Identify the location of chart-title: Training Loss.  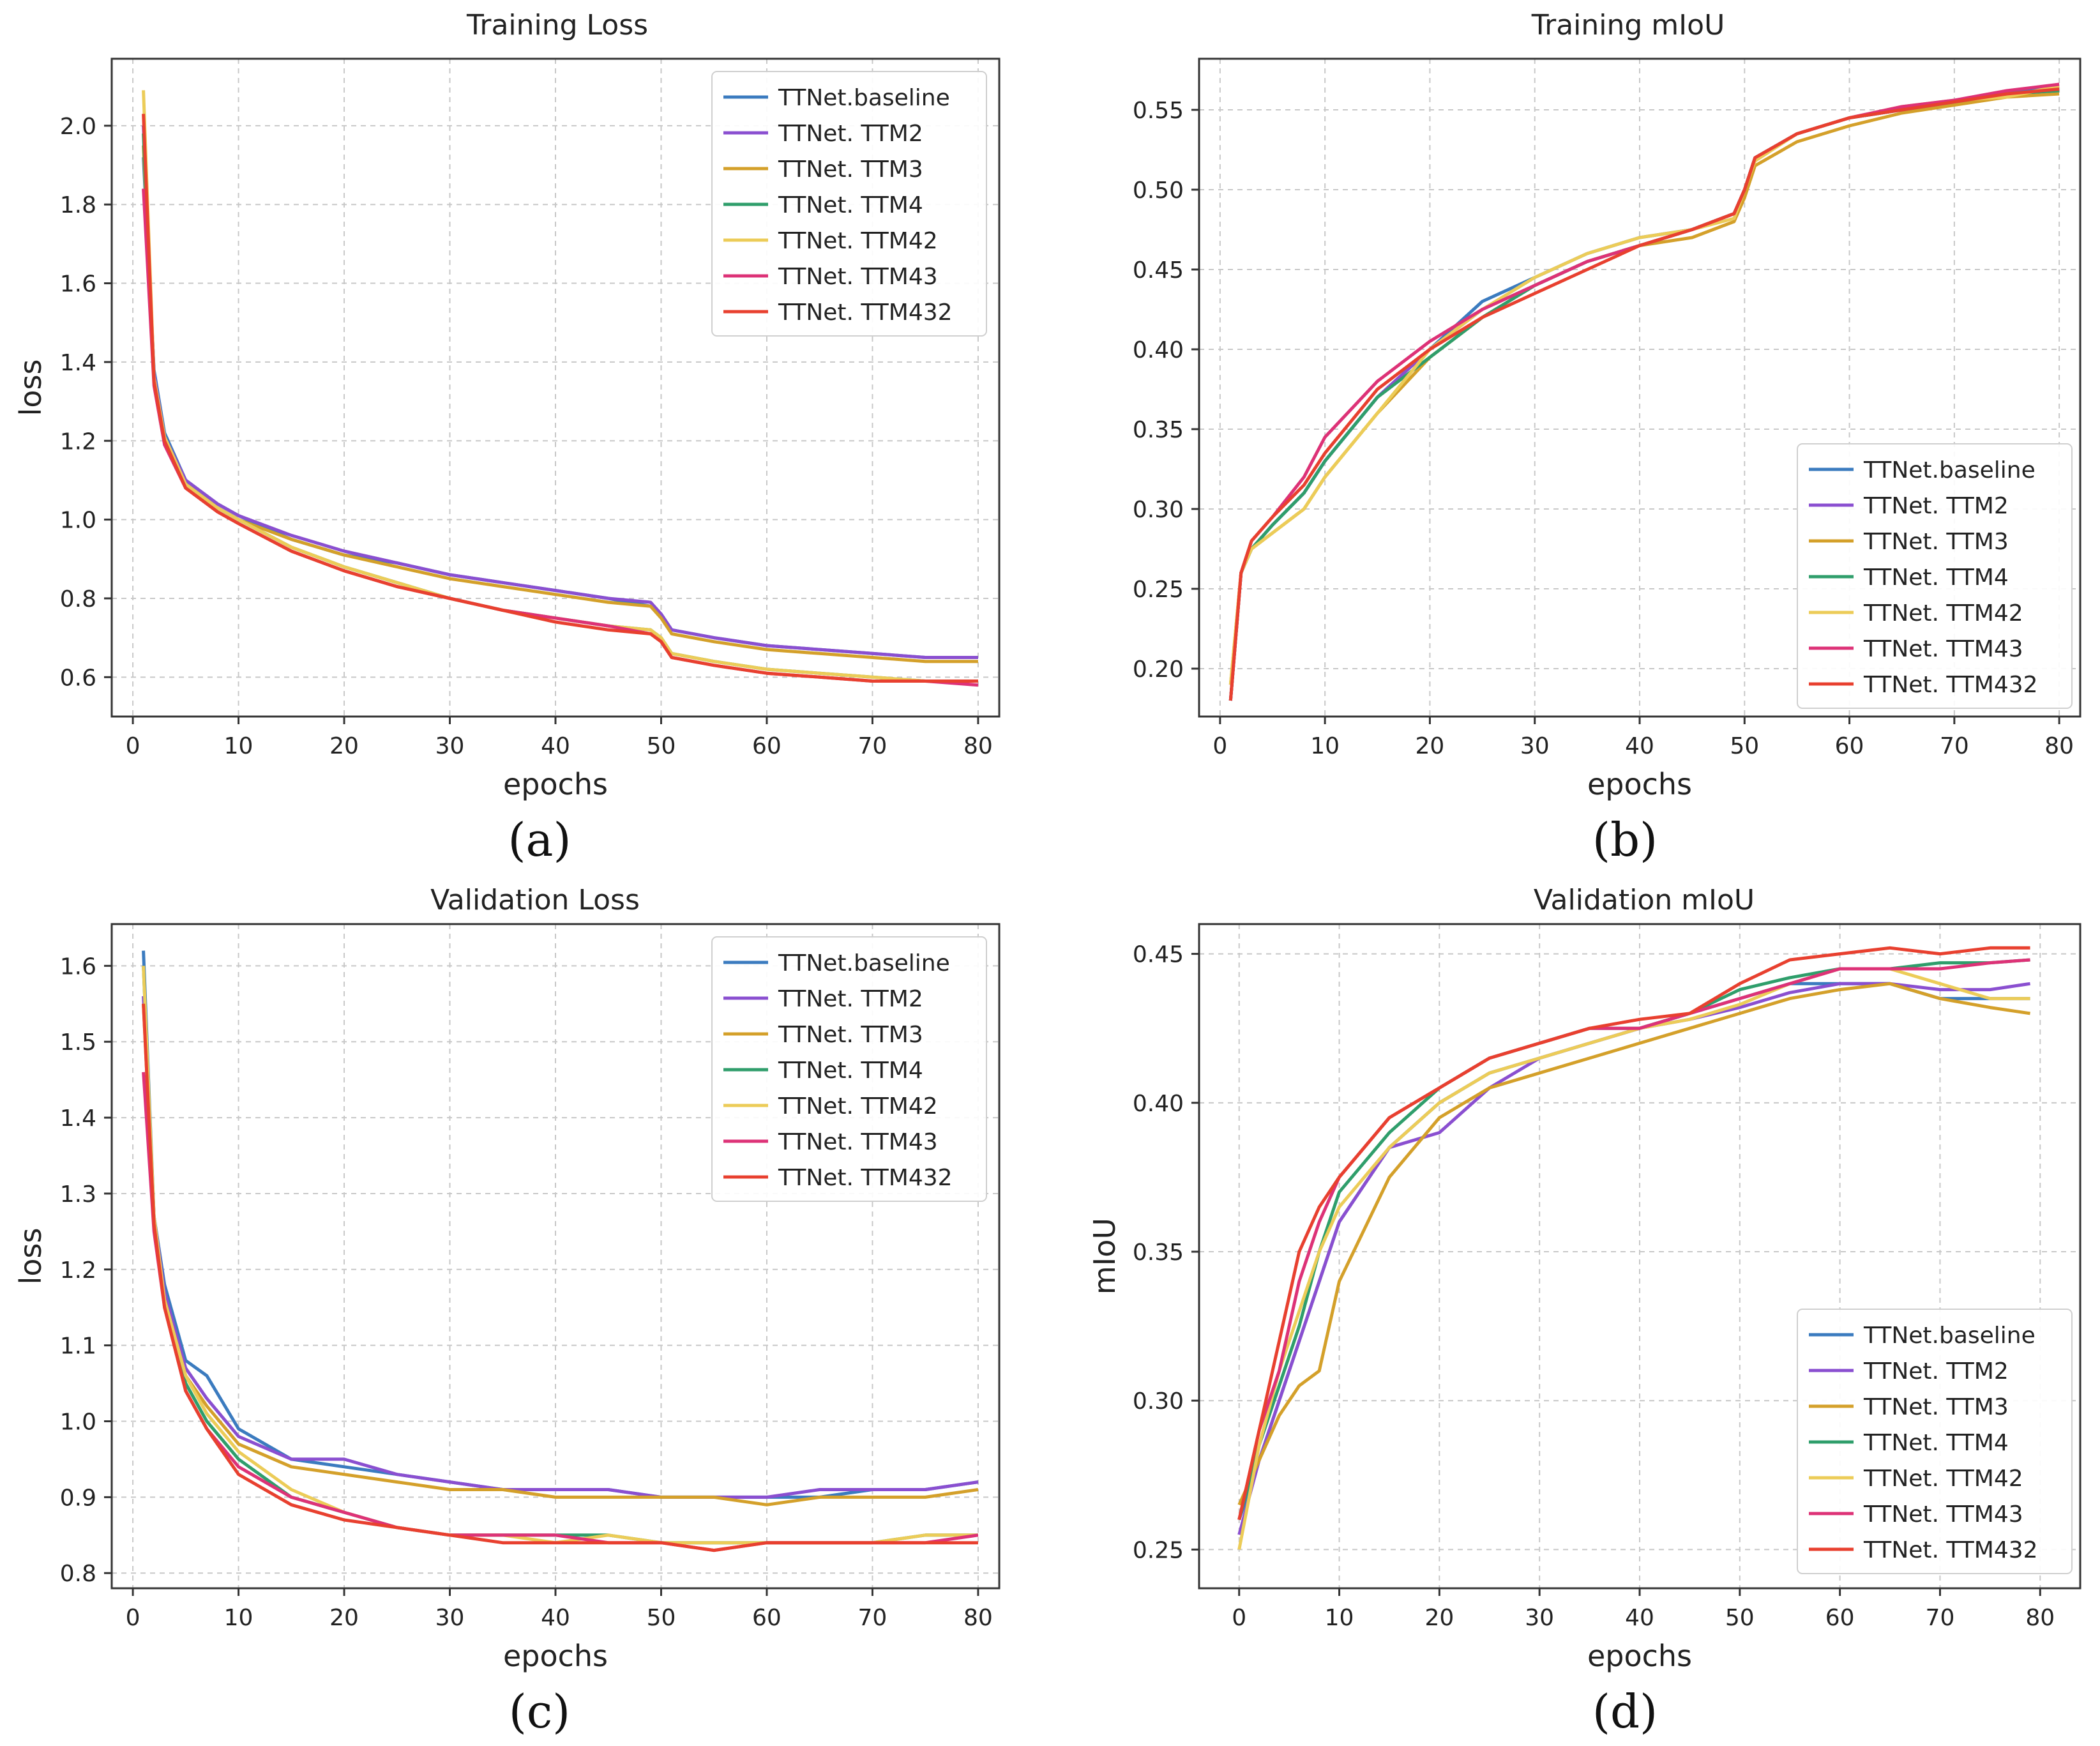
(557, 25).